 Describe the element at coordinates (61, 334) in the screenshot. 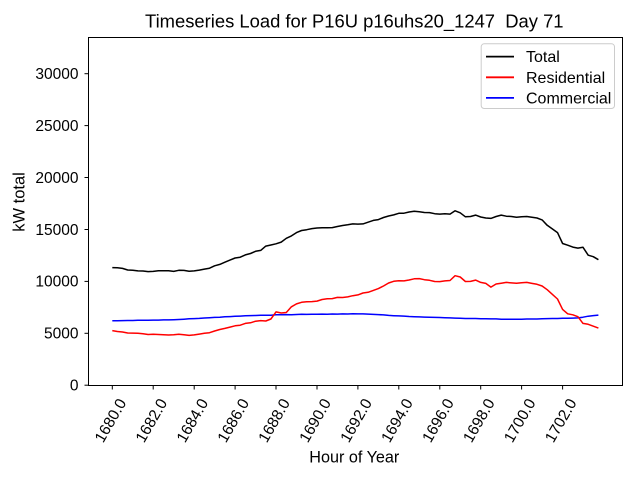

I see `svg-text: 5000` at that location.